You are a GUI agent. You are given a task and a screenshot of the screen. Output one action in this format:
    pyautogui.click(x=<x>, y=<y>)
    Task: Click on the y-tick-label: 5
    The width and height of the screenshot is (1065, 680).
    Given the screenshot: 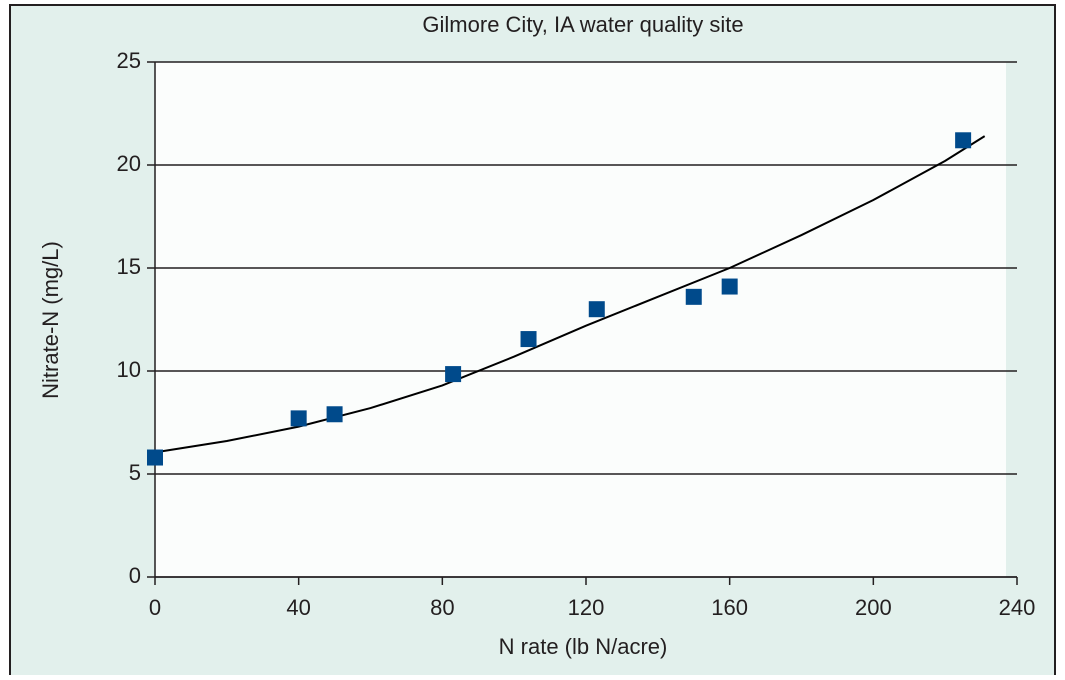 What is the action you would take?
    pyautogui.click(x=135, y=472)
    